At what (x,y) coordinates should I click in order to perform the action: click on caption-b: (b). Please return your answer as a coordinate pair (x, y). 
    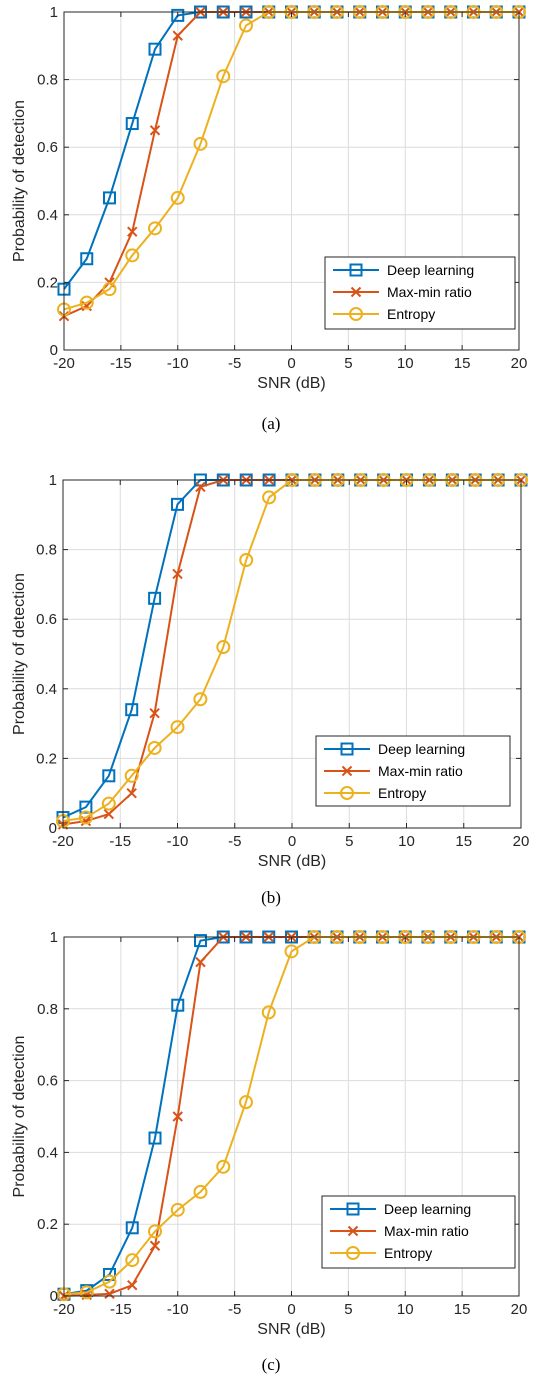
    Looking at the image, I should click on (271, 897).